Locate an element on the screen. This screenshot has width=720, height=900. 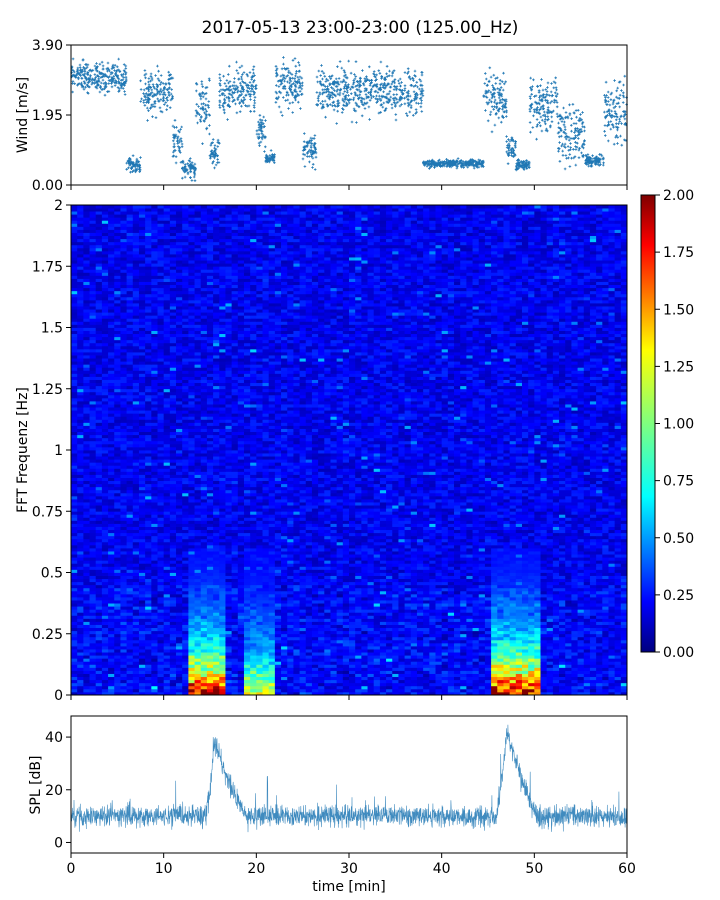
wind-points is located at coordinates (349, 119).